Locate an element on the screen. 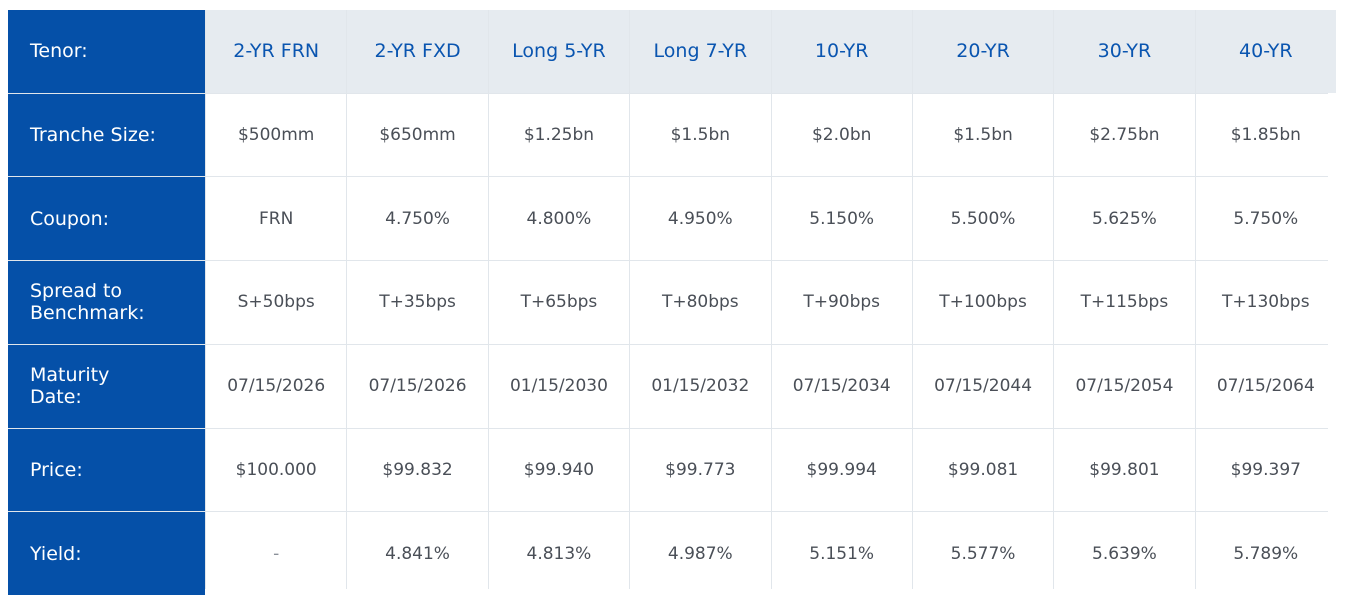  tenor-header: 2-YR FRN is located at coordinates (276, 51).